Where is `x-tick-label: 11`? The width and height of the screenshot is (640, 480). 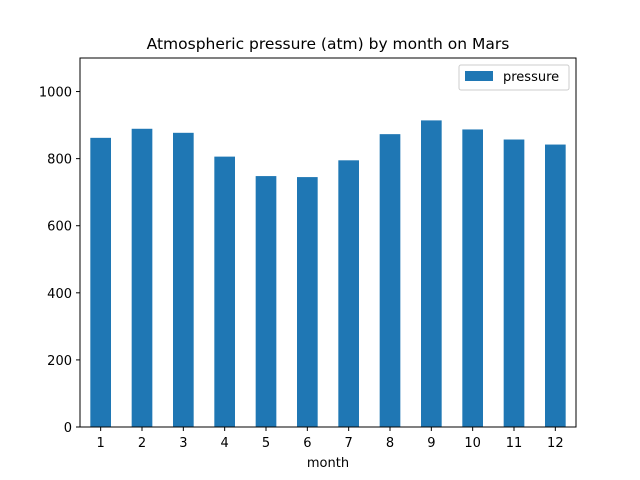
x-tick-label: 11 is located at coordinates (514, 443).